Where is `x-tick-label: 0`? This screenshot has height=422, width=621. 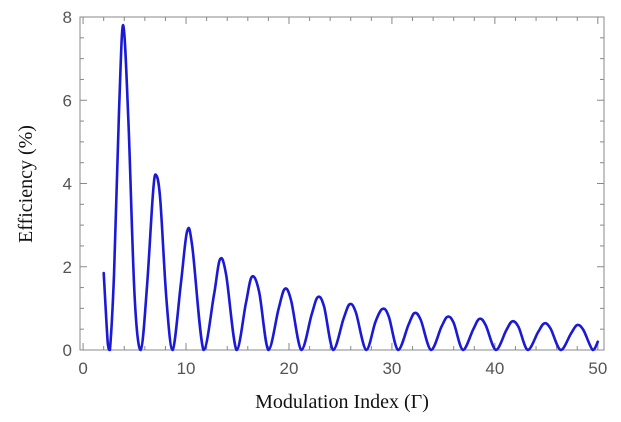
x-tick-label: 0 is located at coordinates (82, 368).